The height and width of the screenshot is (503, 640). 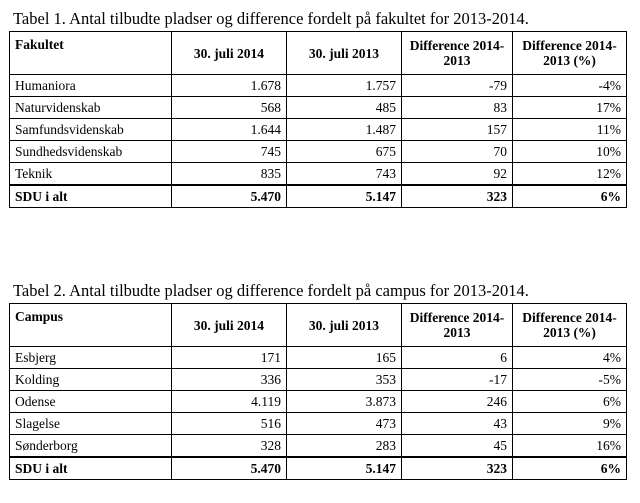 I want to click on cell-july-2013: 675, so click(x=344, y=151).